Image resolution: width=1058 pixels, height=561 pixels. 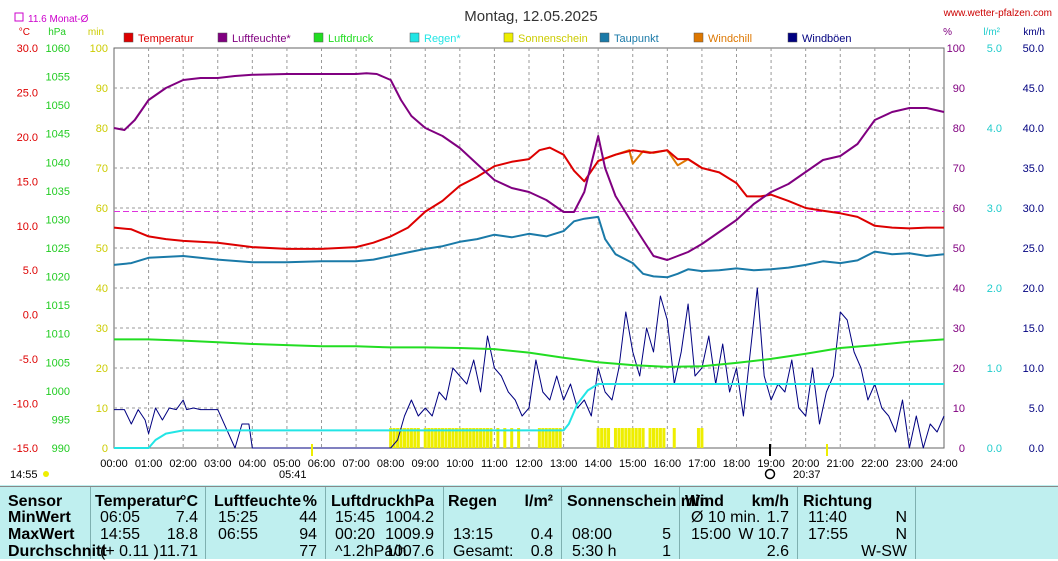 What do you see at coordinates (538, 501) in the screenshot?
I see `header-rain-unit: l/m²` at bounding box center [538, 501].